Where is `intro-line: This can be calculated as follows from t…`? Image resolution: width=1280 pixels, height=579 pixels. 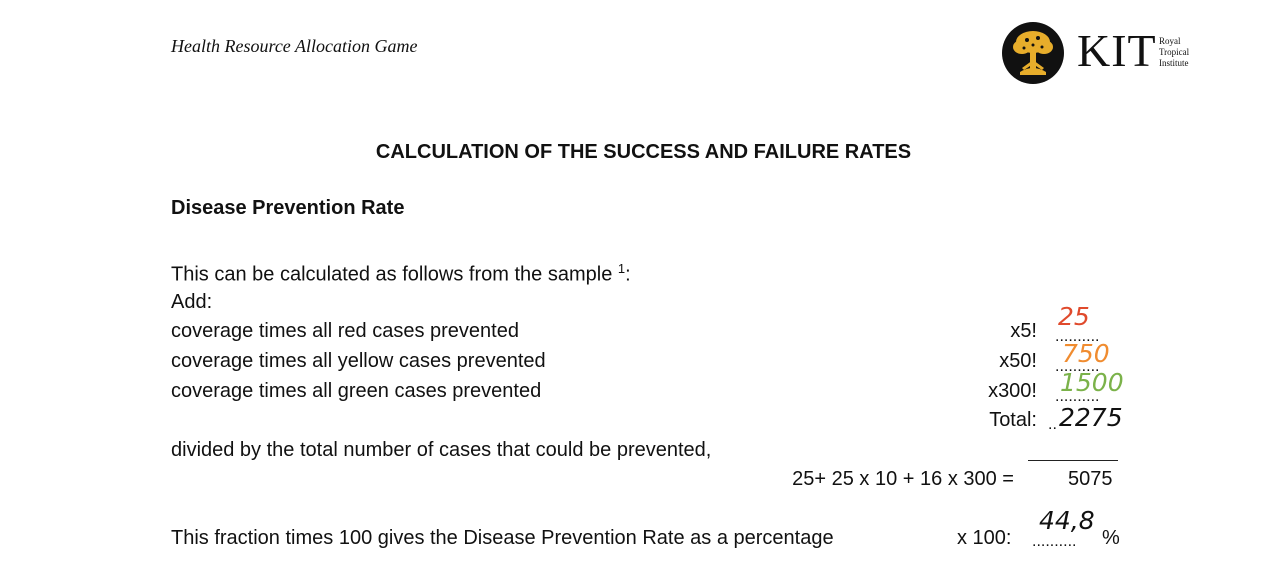 intro-line: This can be calculated as follows from t… is located at coordinates (401, 274).